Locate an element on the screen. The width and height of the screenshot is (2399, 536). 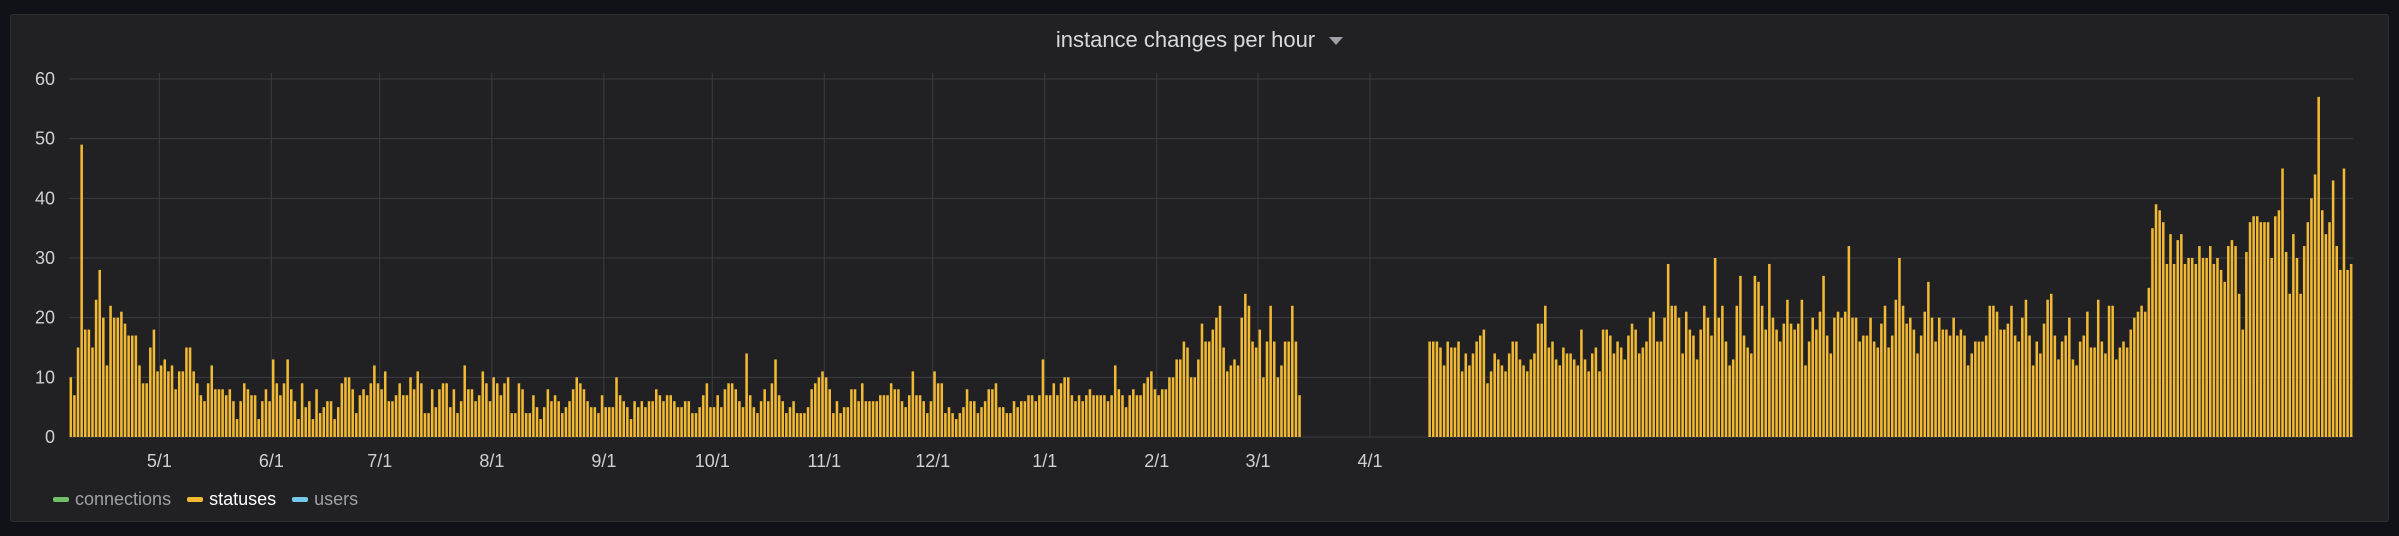
legend-item-users: users is located at coordinates (325, 499).